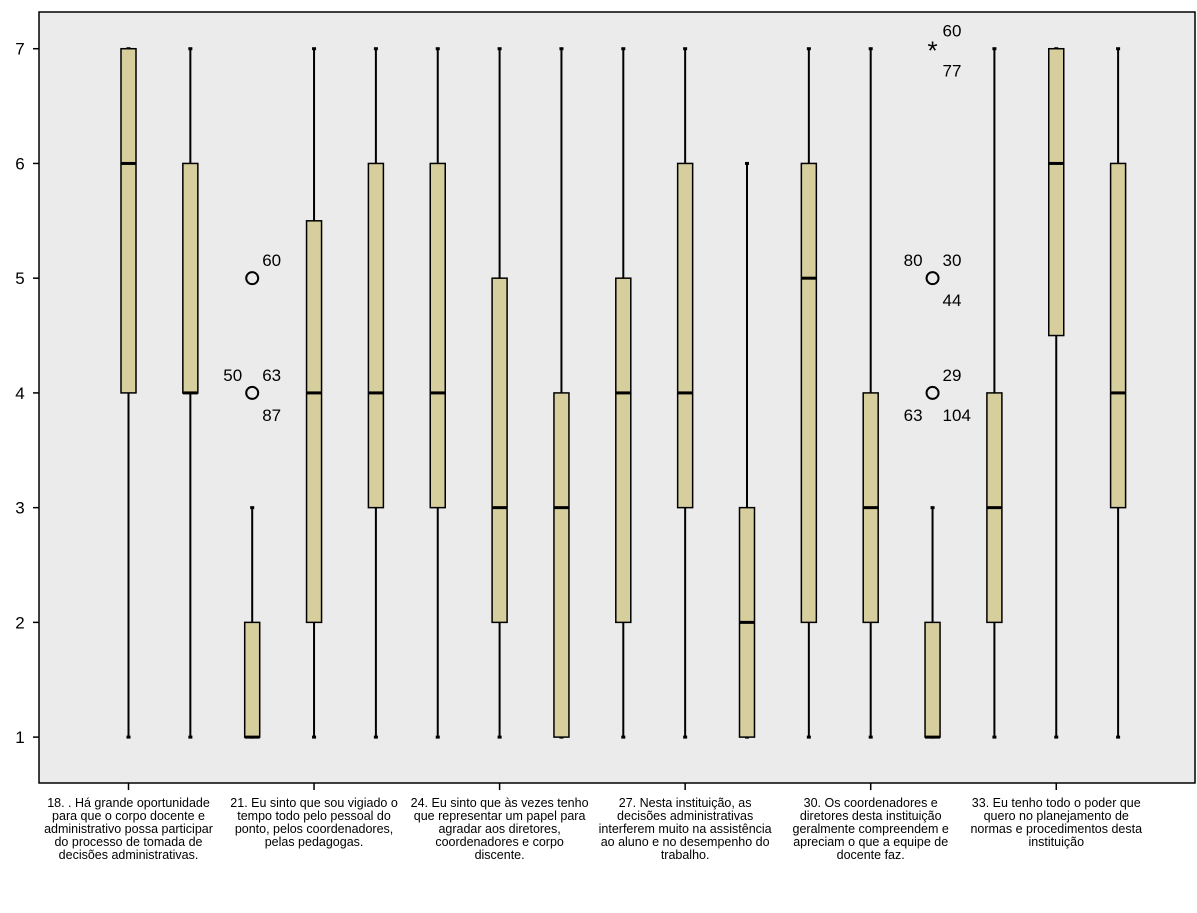 The width and height of the screenshot is (1197, 913). What do you see at coordinates (19, 278) in the screenshot?
I see `y-tick-label: 5` at bounding box center [19, 278].